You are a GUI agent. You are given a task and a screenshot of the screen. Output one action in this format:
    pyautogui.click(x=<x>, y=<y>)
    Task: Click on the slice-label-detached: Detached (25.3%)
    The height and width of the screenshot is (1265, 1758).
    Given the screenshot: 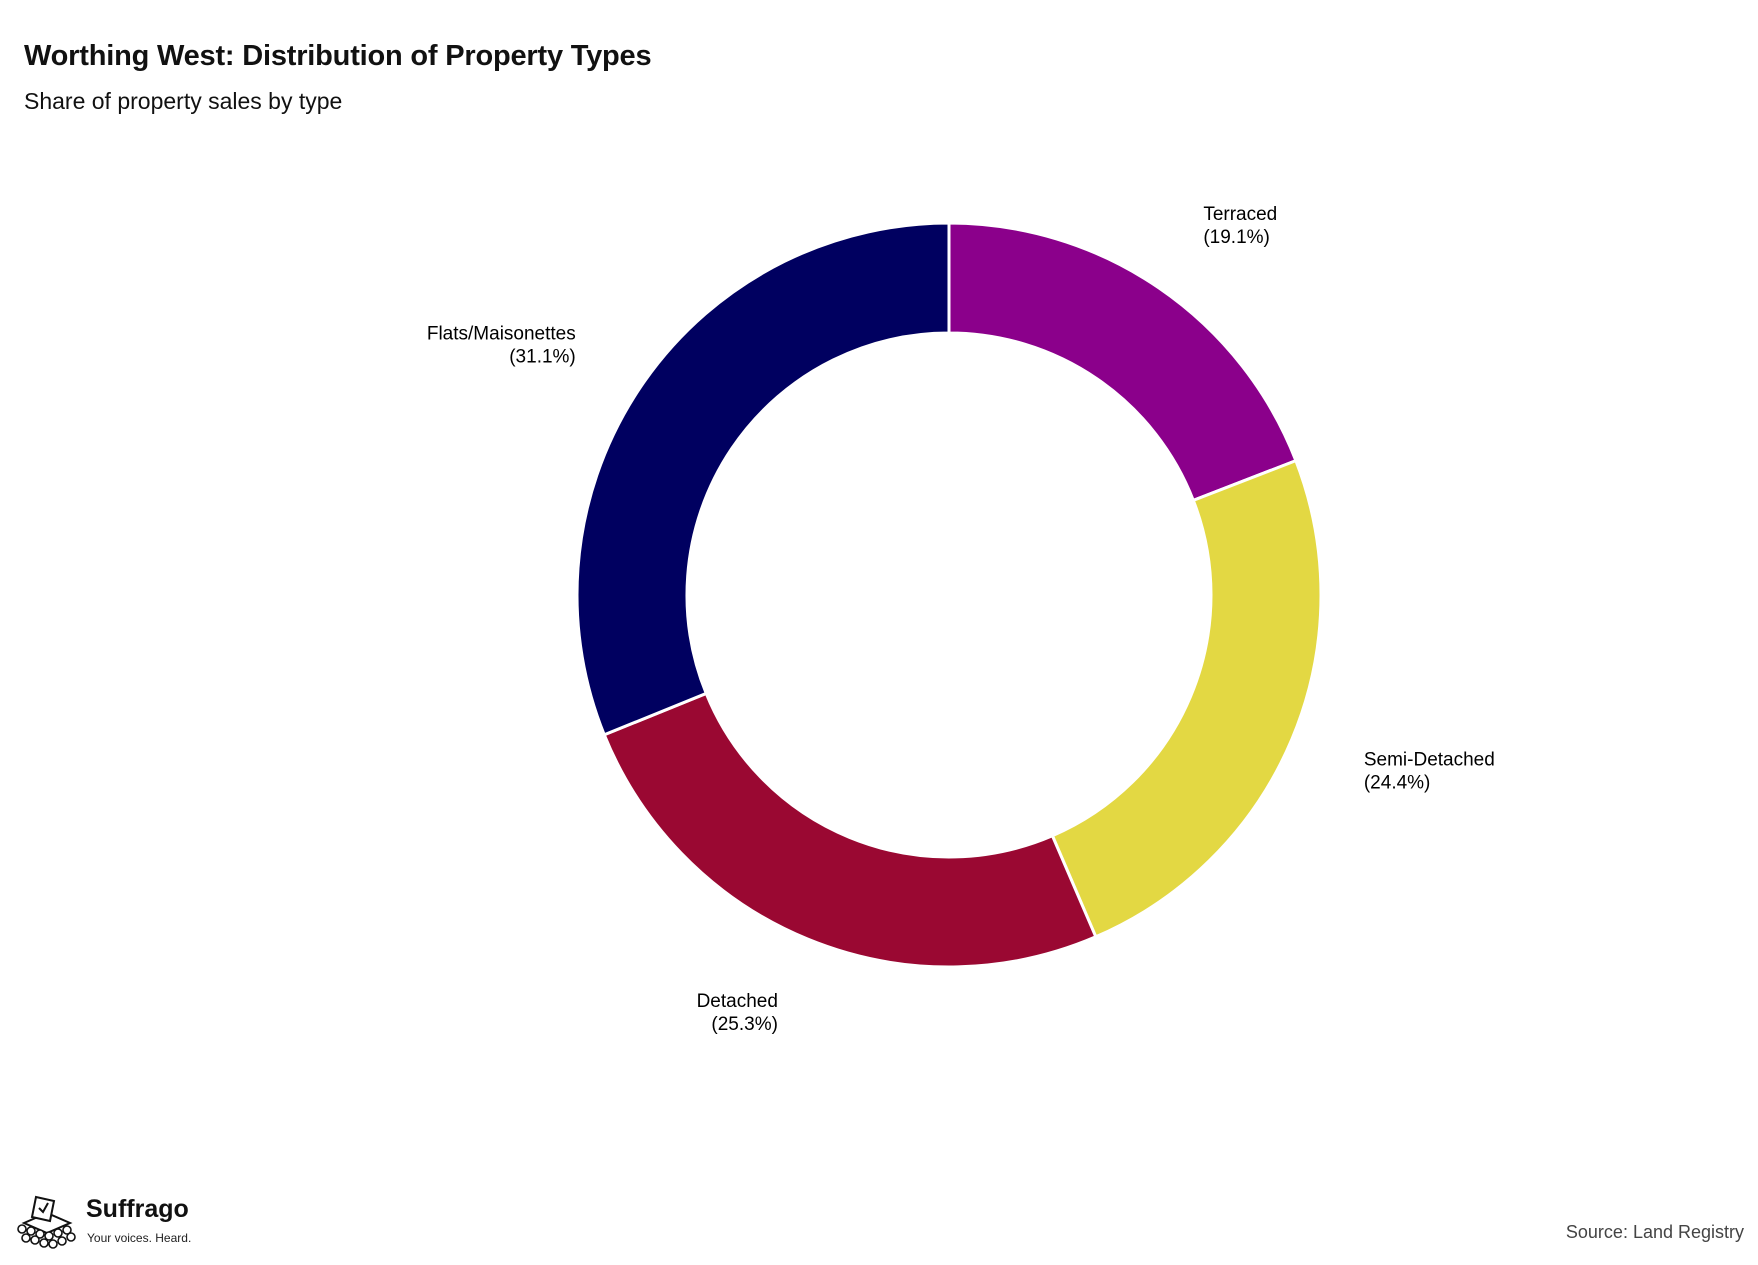 What is the action you would take?
    pyautogui.click(x=737, y=1013)
    